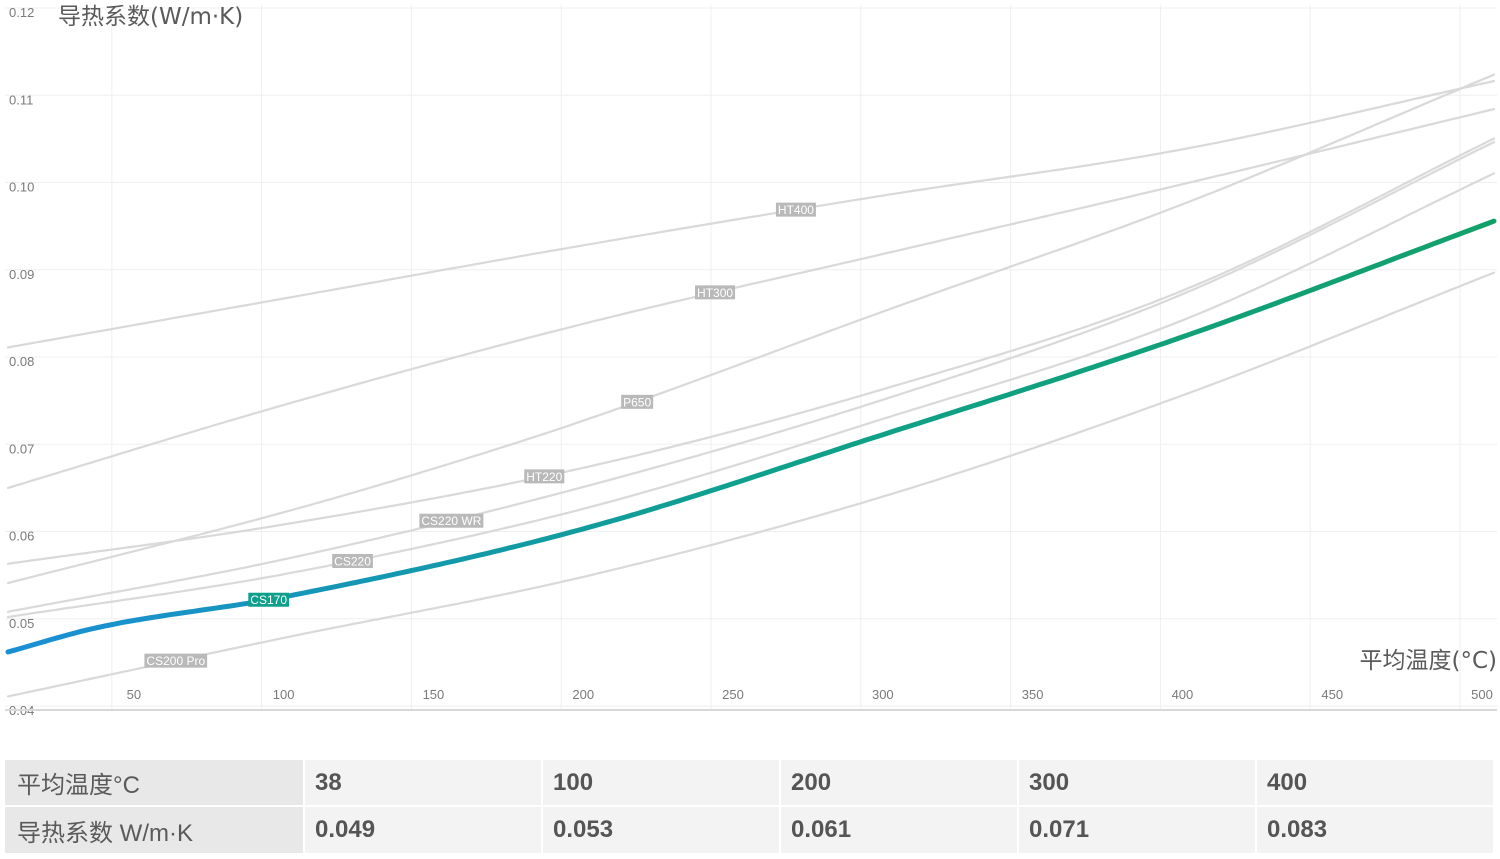  What do you see at coordinates (733, 694) in the screenshot?
I see `x-tick-label: 250` at bounding box center [733, 694].